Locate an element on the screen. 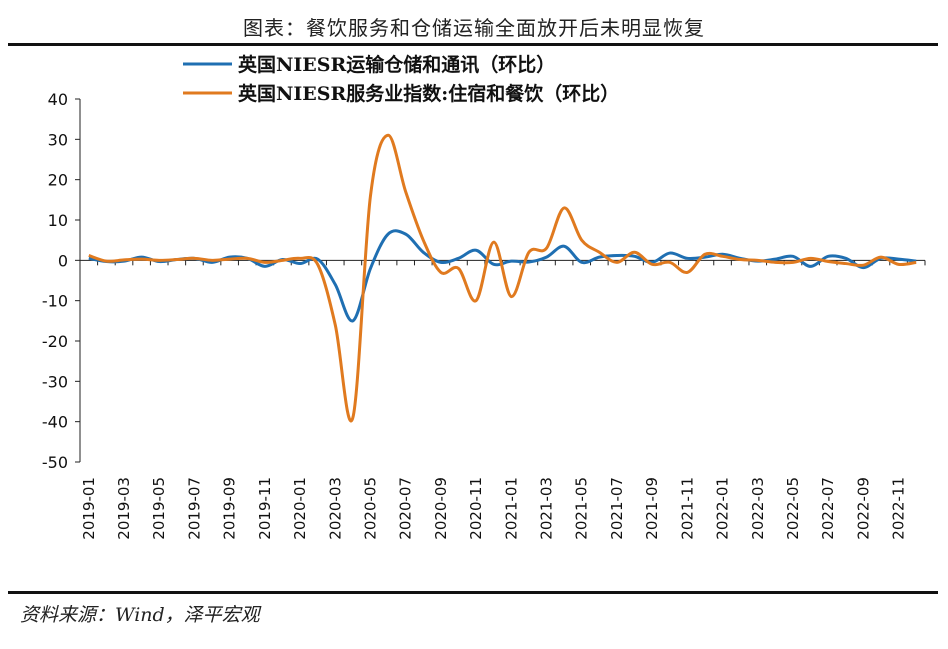  y-tick-label: -20 is located at coordinates (55, 341).